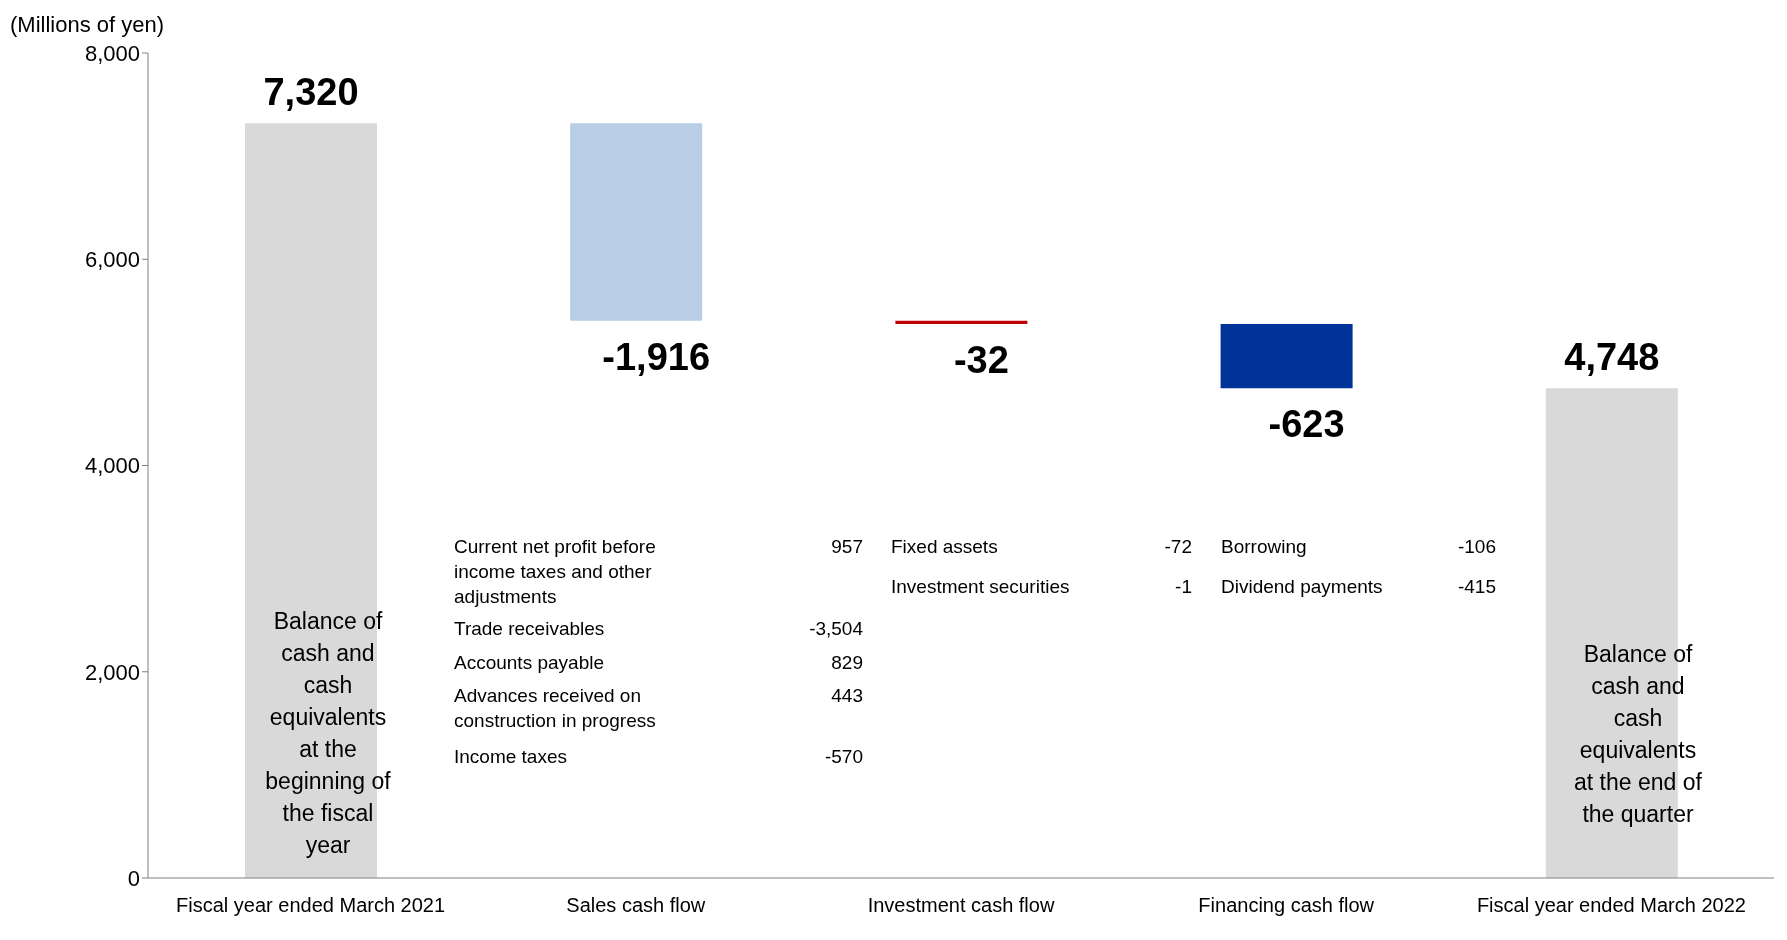 This screenshot has height=940, width=1787. What do you see at coordinates (1183, 586) in the screenshot?
I see `annotation: -1` at bounding box center [1183, 586].